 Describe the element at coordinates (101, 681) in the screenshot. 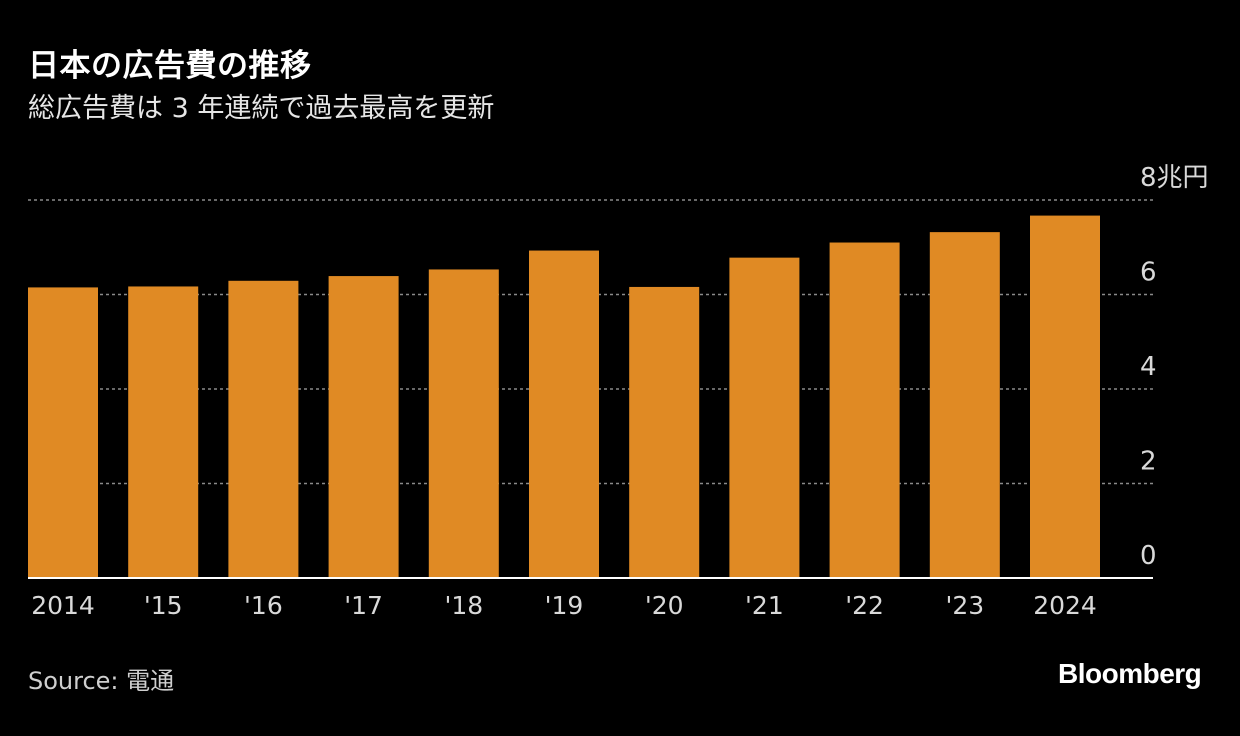

I see `source-note: Source: 電通` at that location.